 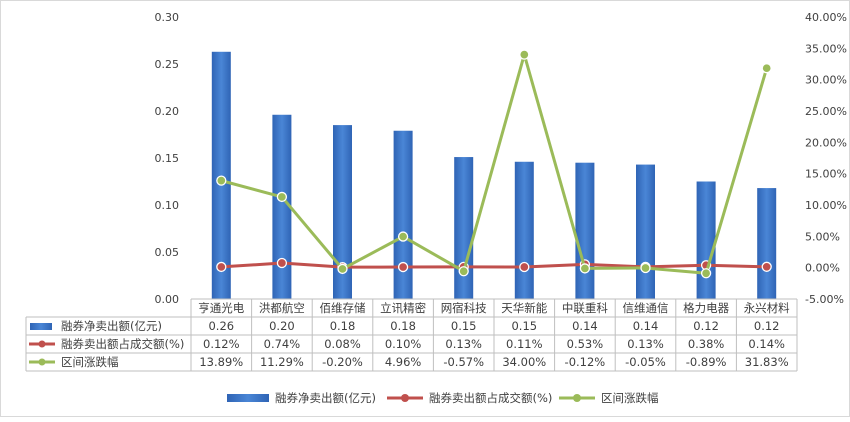 I want to click on table-cell-value: -0.57%, so click(x=463, y=362).